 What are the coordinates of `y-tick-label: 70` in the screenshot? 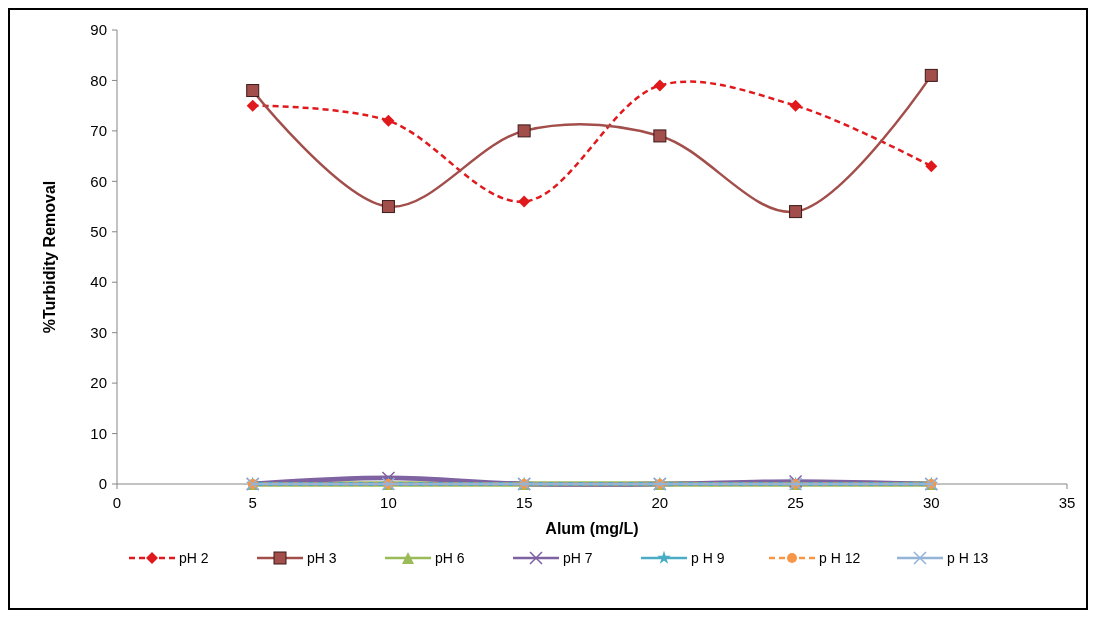 It's located at (98, 131).